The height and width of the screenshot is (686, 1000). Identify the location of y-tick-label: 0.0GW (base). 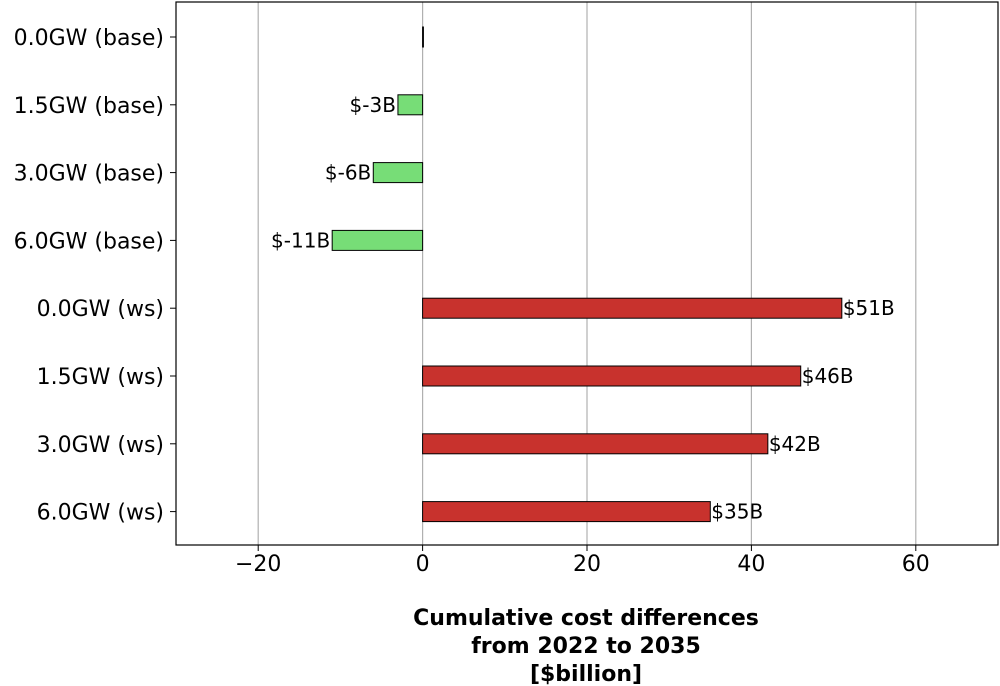
(89, 38).